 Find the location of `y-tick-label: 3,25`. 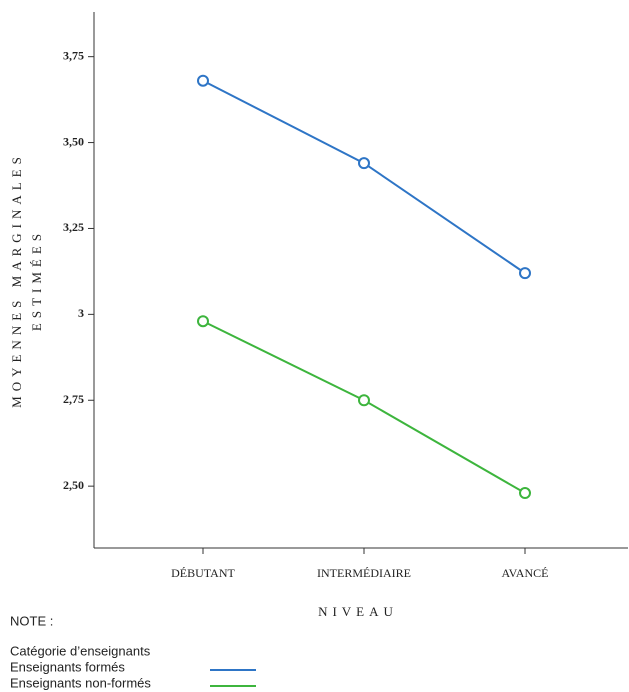

y-tick-label: 3,25 is located at coordinates (73, 227).